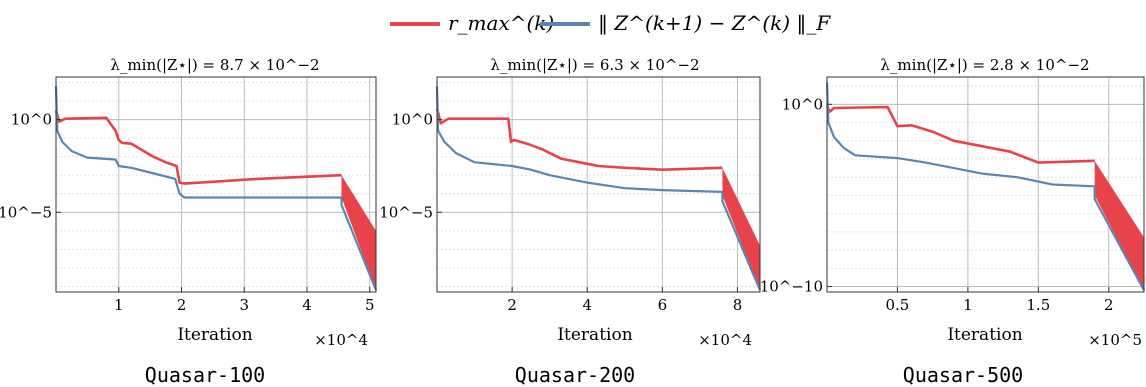  Describe the element at coordinates (898, 305) in the screenshot. I see `x-tick-label: 0.5` at that location.